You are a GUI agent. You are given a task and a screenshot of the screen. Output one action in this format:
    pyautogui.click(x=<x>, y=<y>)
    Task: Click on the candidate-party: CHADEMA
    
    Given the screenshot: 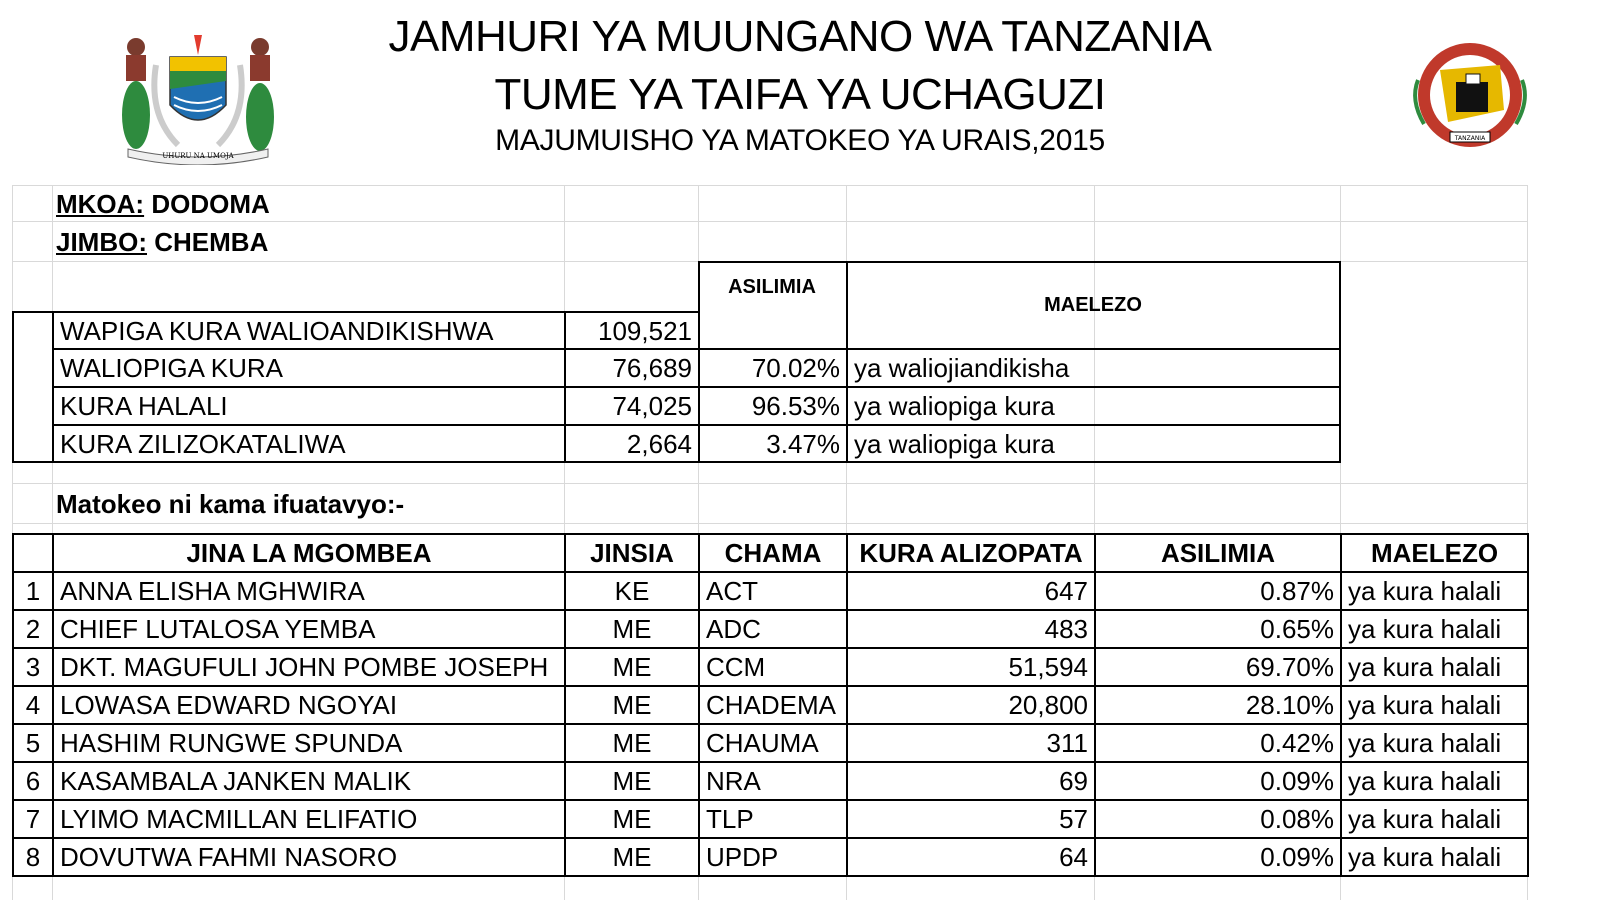 What is the action you would take?
    pyautogui.click(x=771, y=705)
    